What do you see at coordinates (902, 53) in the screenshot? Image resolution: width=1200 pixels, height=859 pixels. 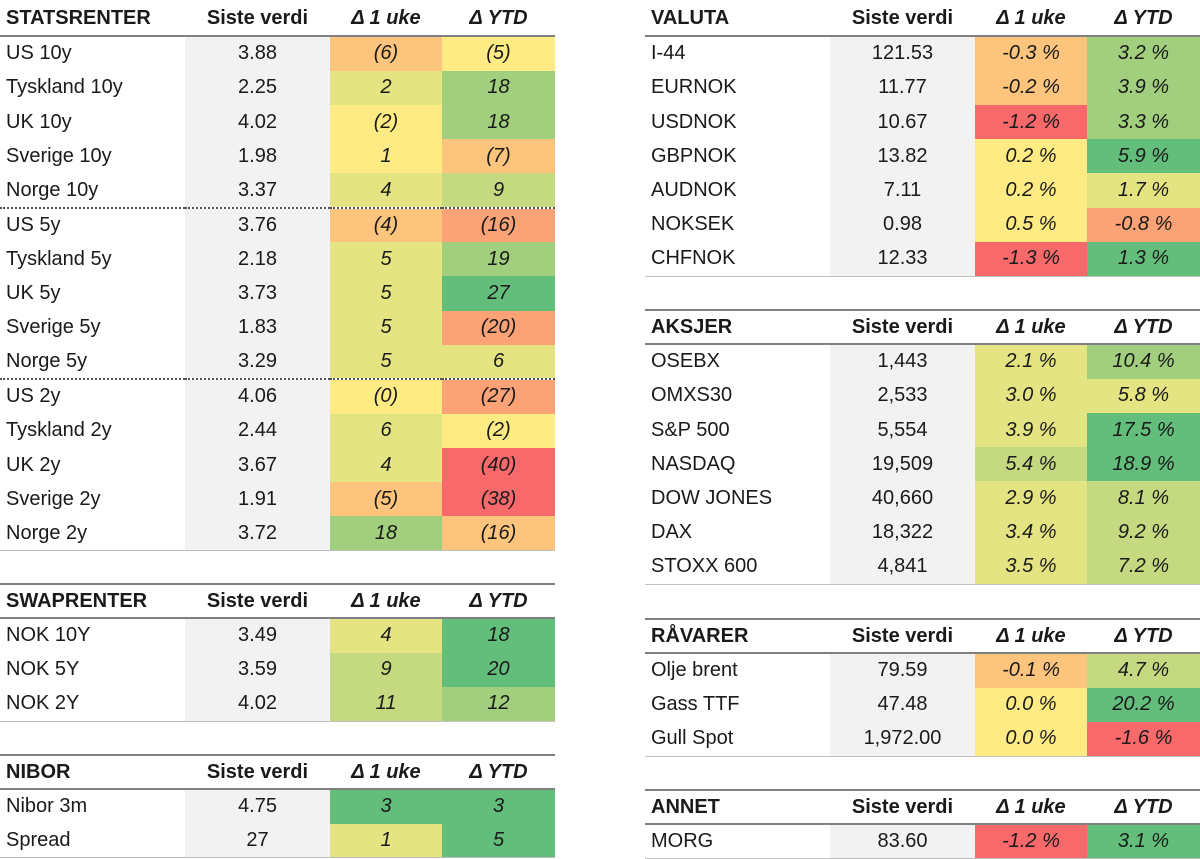 I see `row-value: 121.53` at bounding box center [902, 53].